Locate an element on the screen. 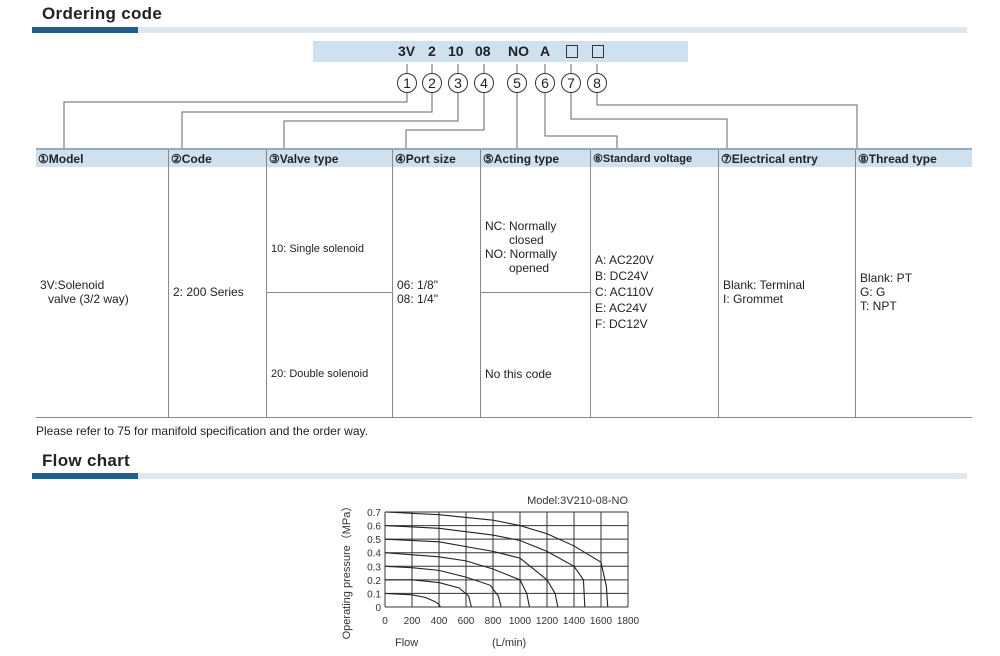  code-part: NO is located at coordinates (518, 51).